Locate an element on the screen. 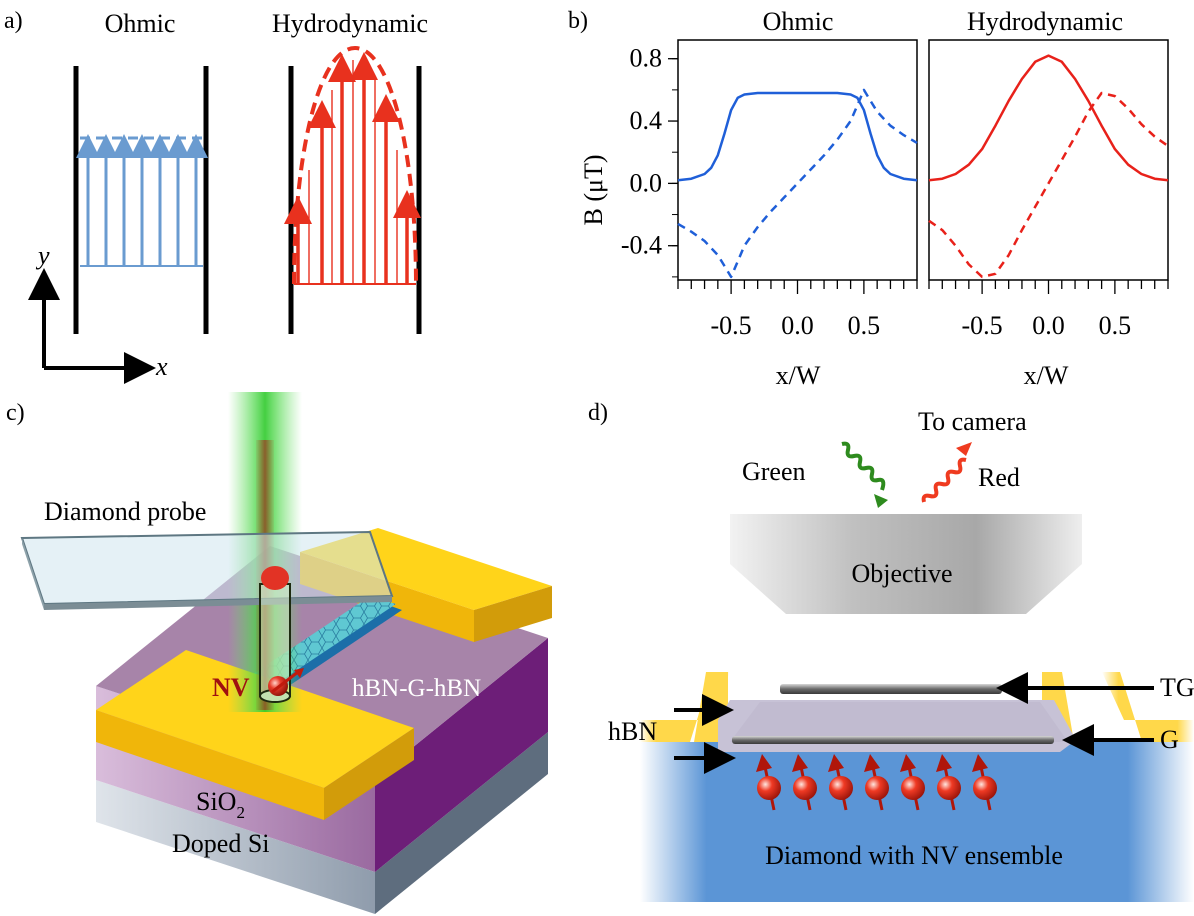 Image resolution: width=1194 pixels, height=916 pixels. nv-ensemble is located at coordinates (876, 782).